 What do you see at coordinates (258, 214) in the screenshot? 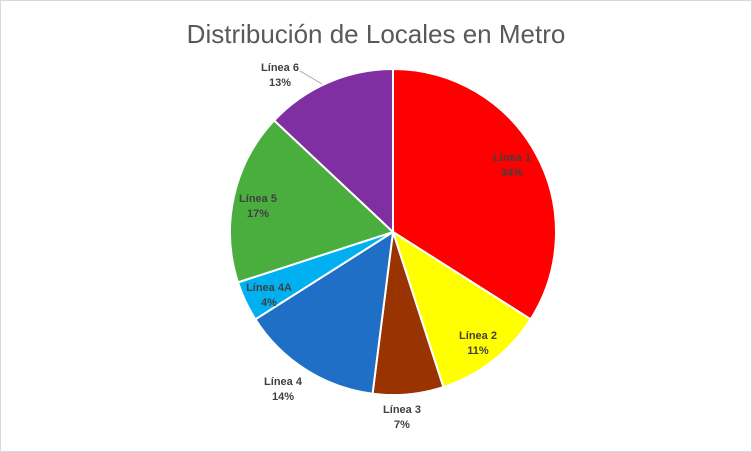
I see `slice-value-label: 17%` at bounding box center [258, 214].